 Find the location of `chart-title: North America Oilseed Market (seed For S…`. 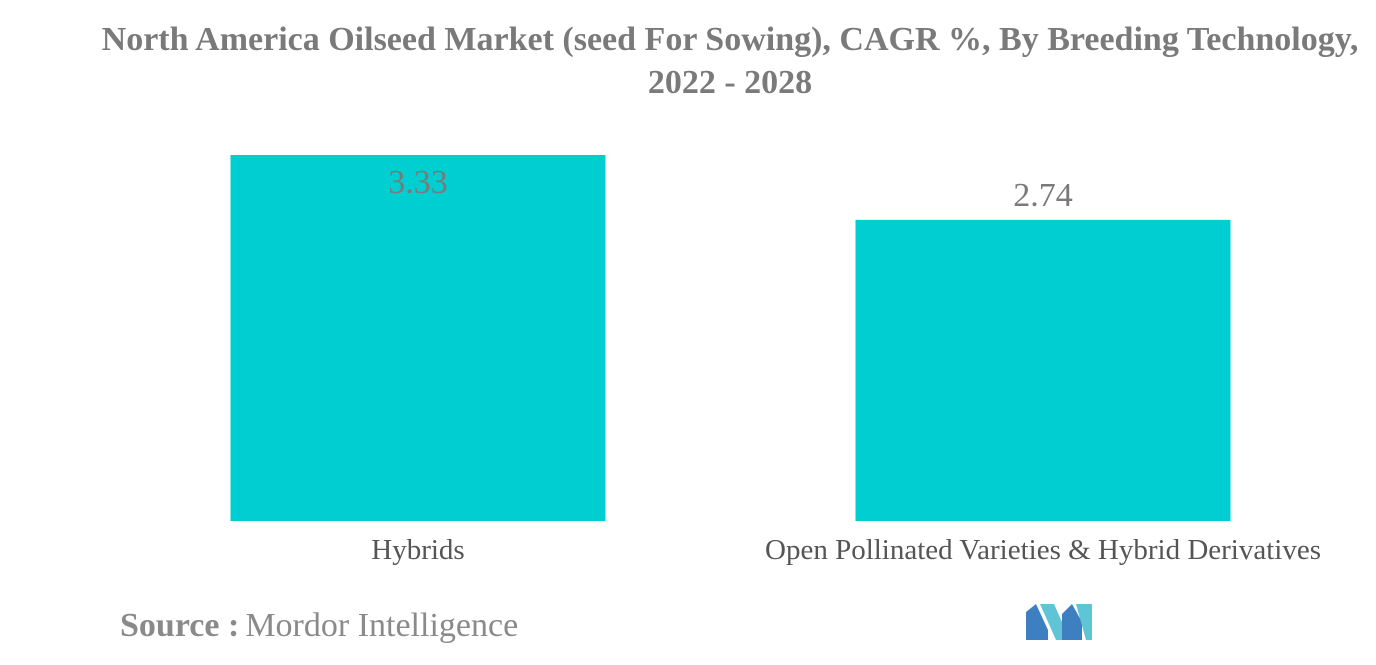

chart-title: North America Oilseed Market (seed For S… is located at coordinates (730, 61).